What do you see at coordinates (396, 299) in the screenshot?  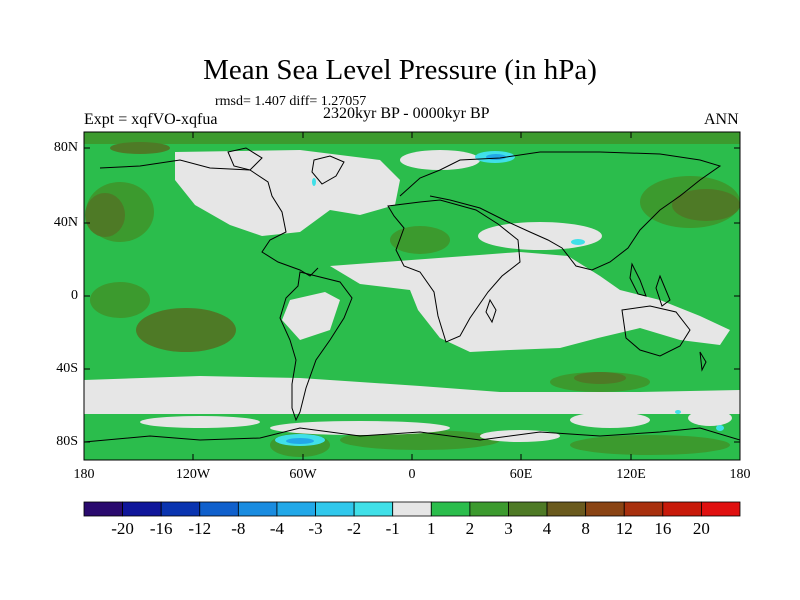 I see `field-negative-mid` at bounding box center [396, 299].